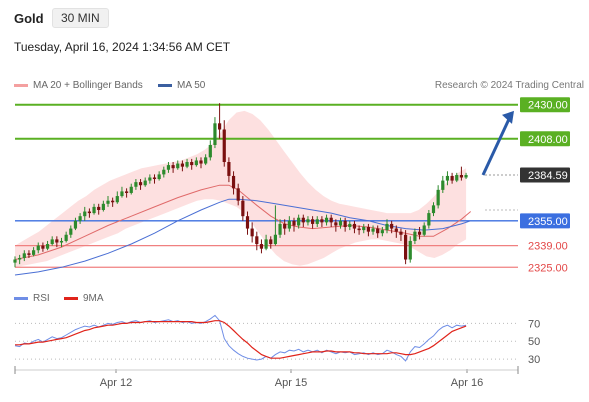 This screenshot has height=402, width=589. What do you see at coordinates (548, 140) in the screenshot?
I see `level-tag-2408.00: 2408.00` at bounding box center [548, 140].